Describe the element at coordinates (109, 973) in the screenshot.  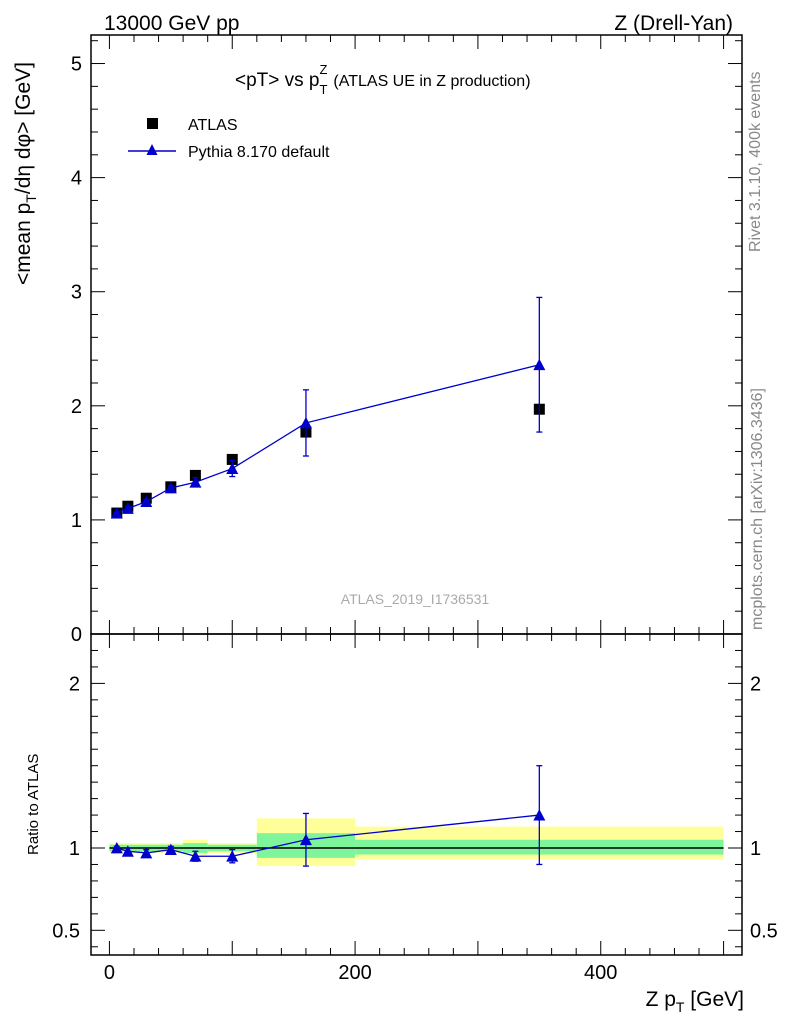
I see `ratio-xtick-label: 0` at that location.